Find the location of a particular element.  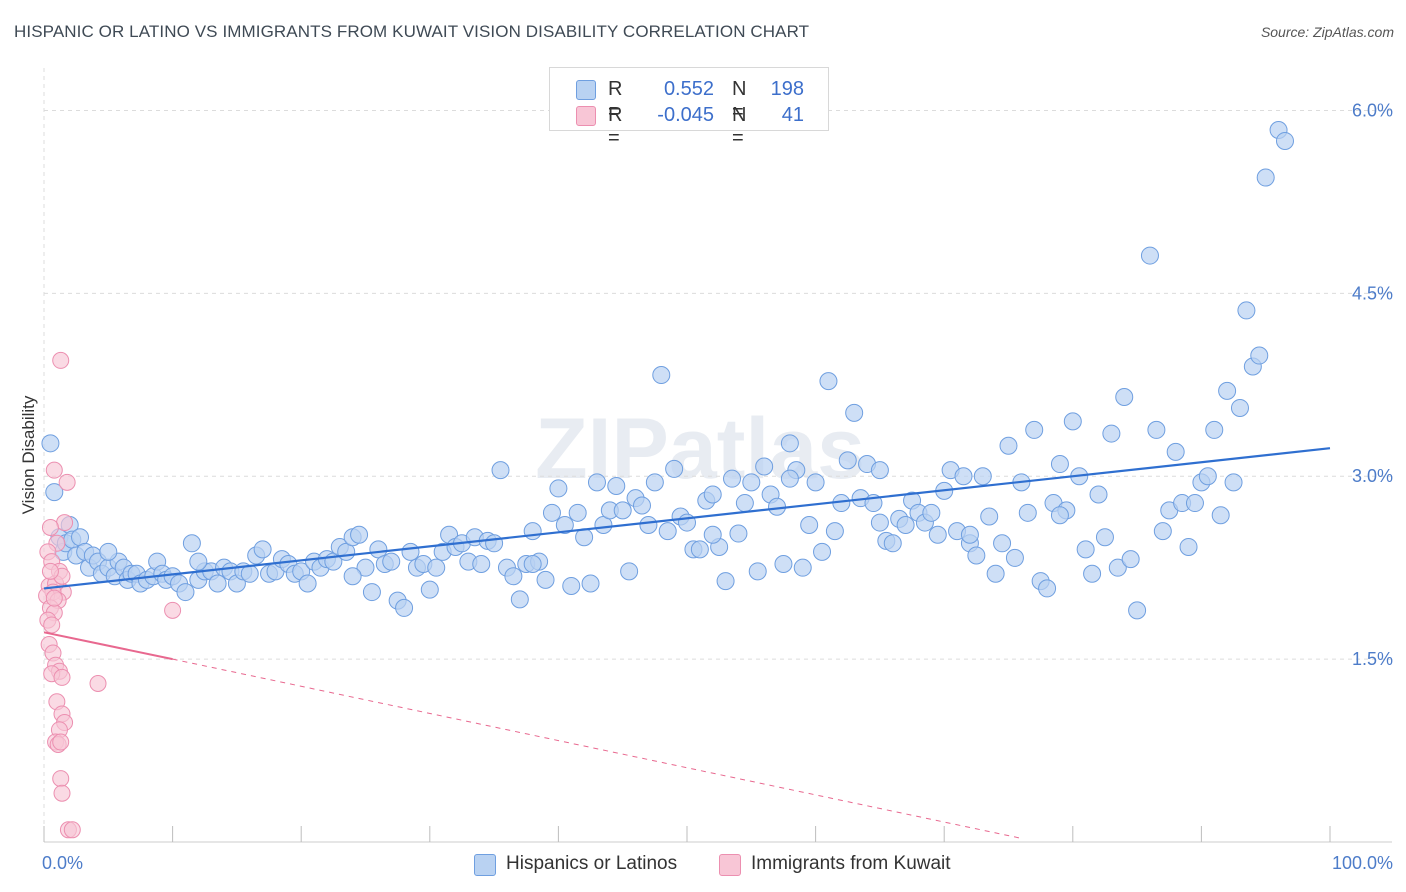

x-tick-label: 0.0% is located at coordinates (62, 863).